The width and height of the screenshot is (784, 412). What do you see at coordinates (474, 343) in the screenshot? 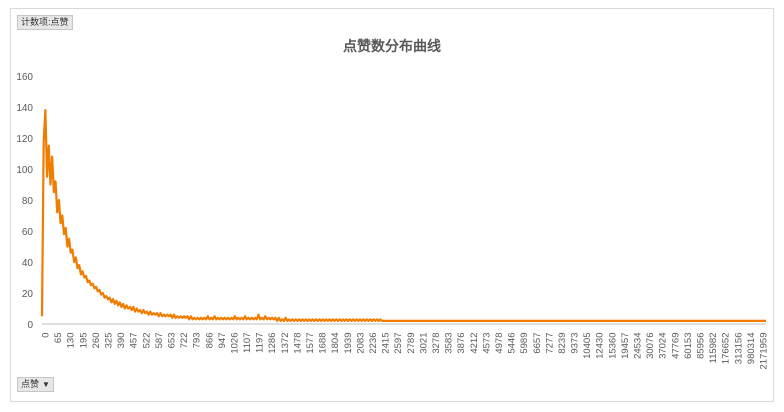
I see `x-tick-label: 4212` at bounding box center [474, 343].